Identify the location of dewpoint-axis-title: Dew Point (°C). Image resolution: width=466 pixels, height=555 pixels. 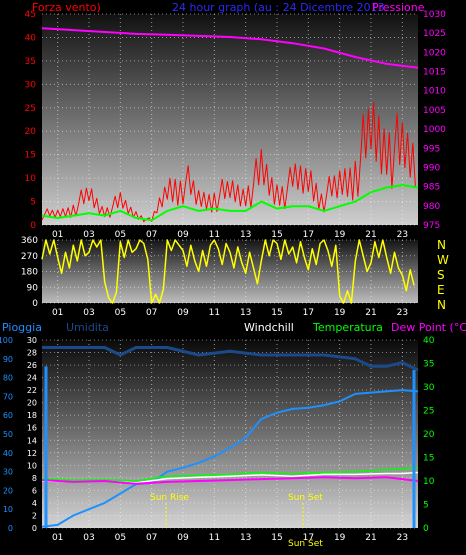
(428, 327).